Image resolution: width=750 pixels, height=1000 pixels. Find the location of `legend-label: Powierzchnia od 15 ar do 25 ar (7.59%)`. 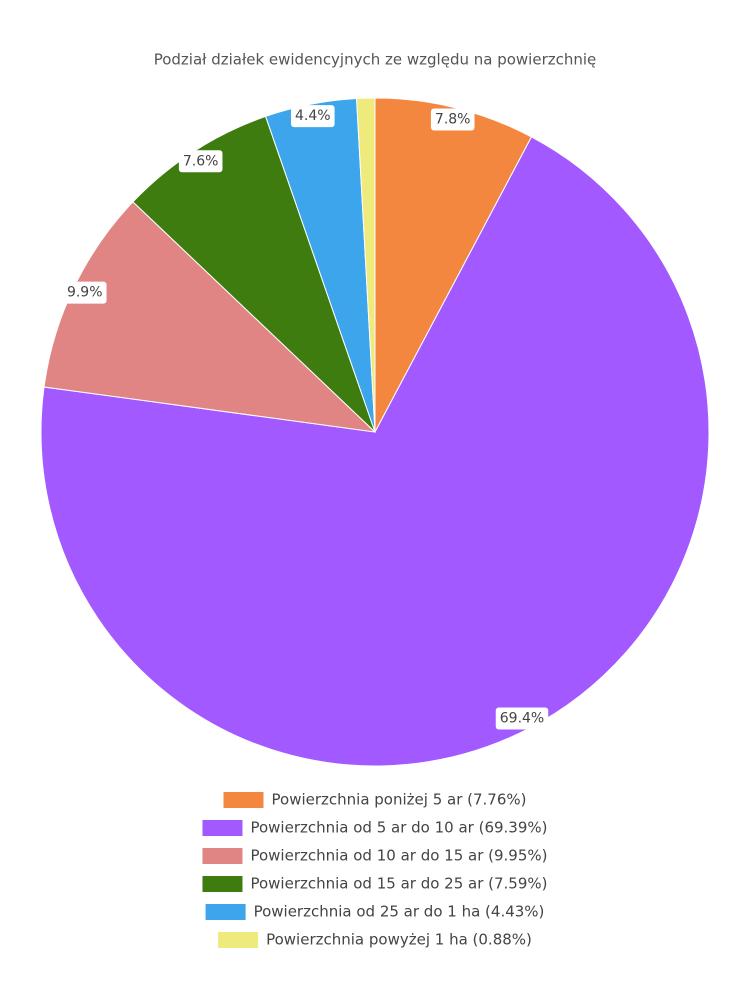

legend-label: Powierzchnia od 15 ar do 25 ar (7.59%) is located at coordinates (398, 884).